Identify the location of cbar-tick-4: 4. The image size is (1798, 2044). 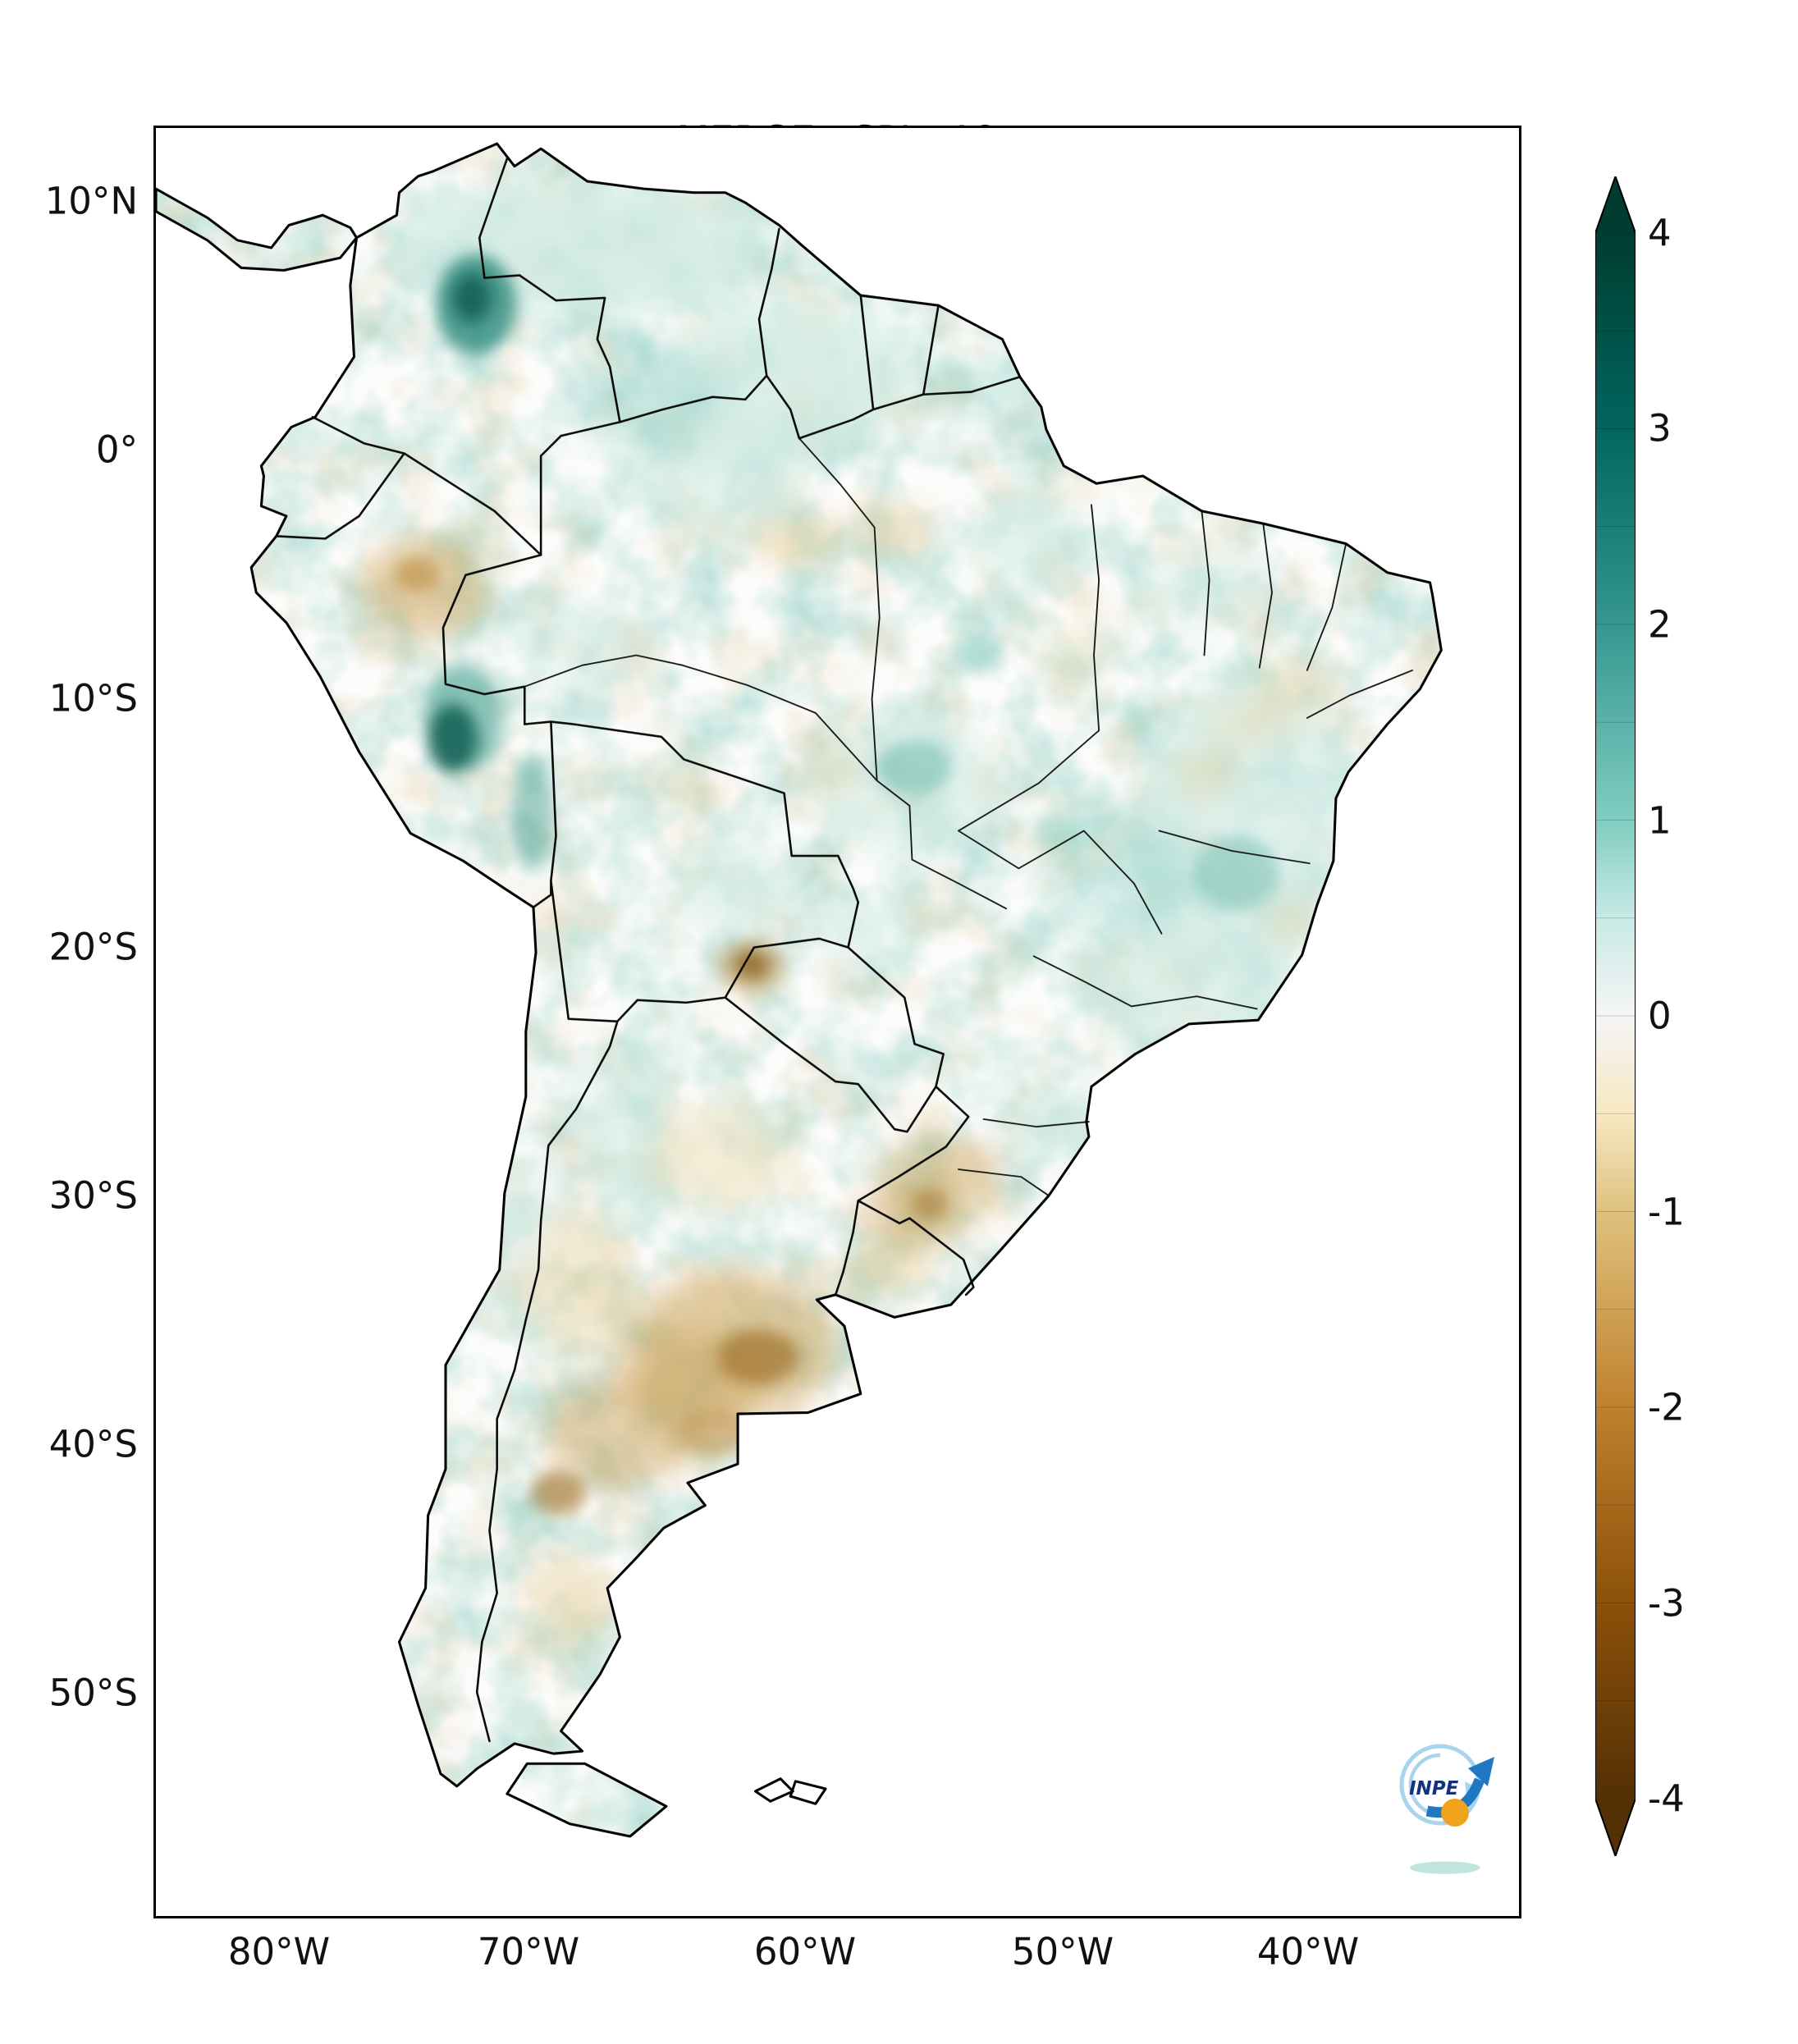
(1660, 233).